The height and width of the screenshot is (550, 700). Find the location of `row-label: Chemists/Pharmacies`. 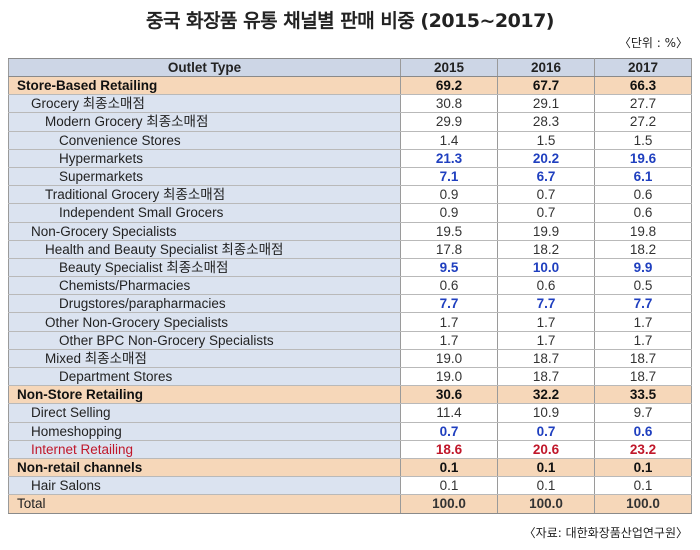

row-label: Chemists/Pharmacies is located at coordinates (204, 286).